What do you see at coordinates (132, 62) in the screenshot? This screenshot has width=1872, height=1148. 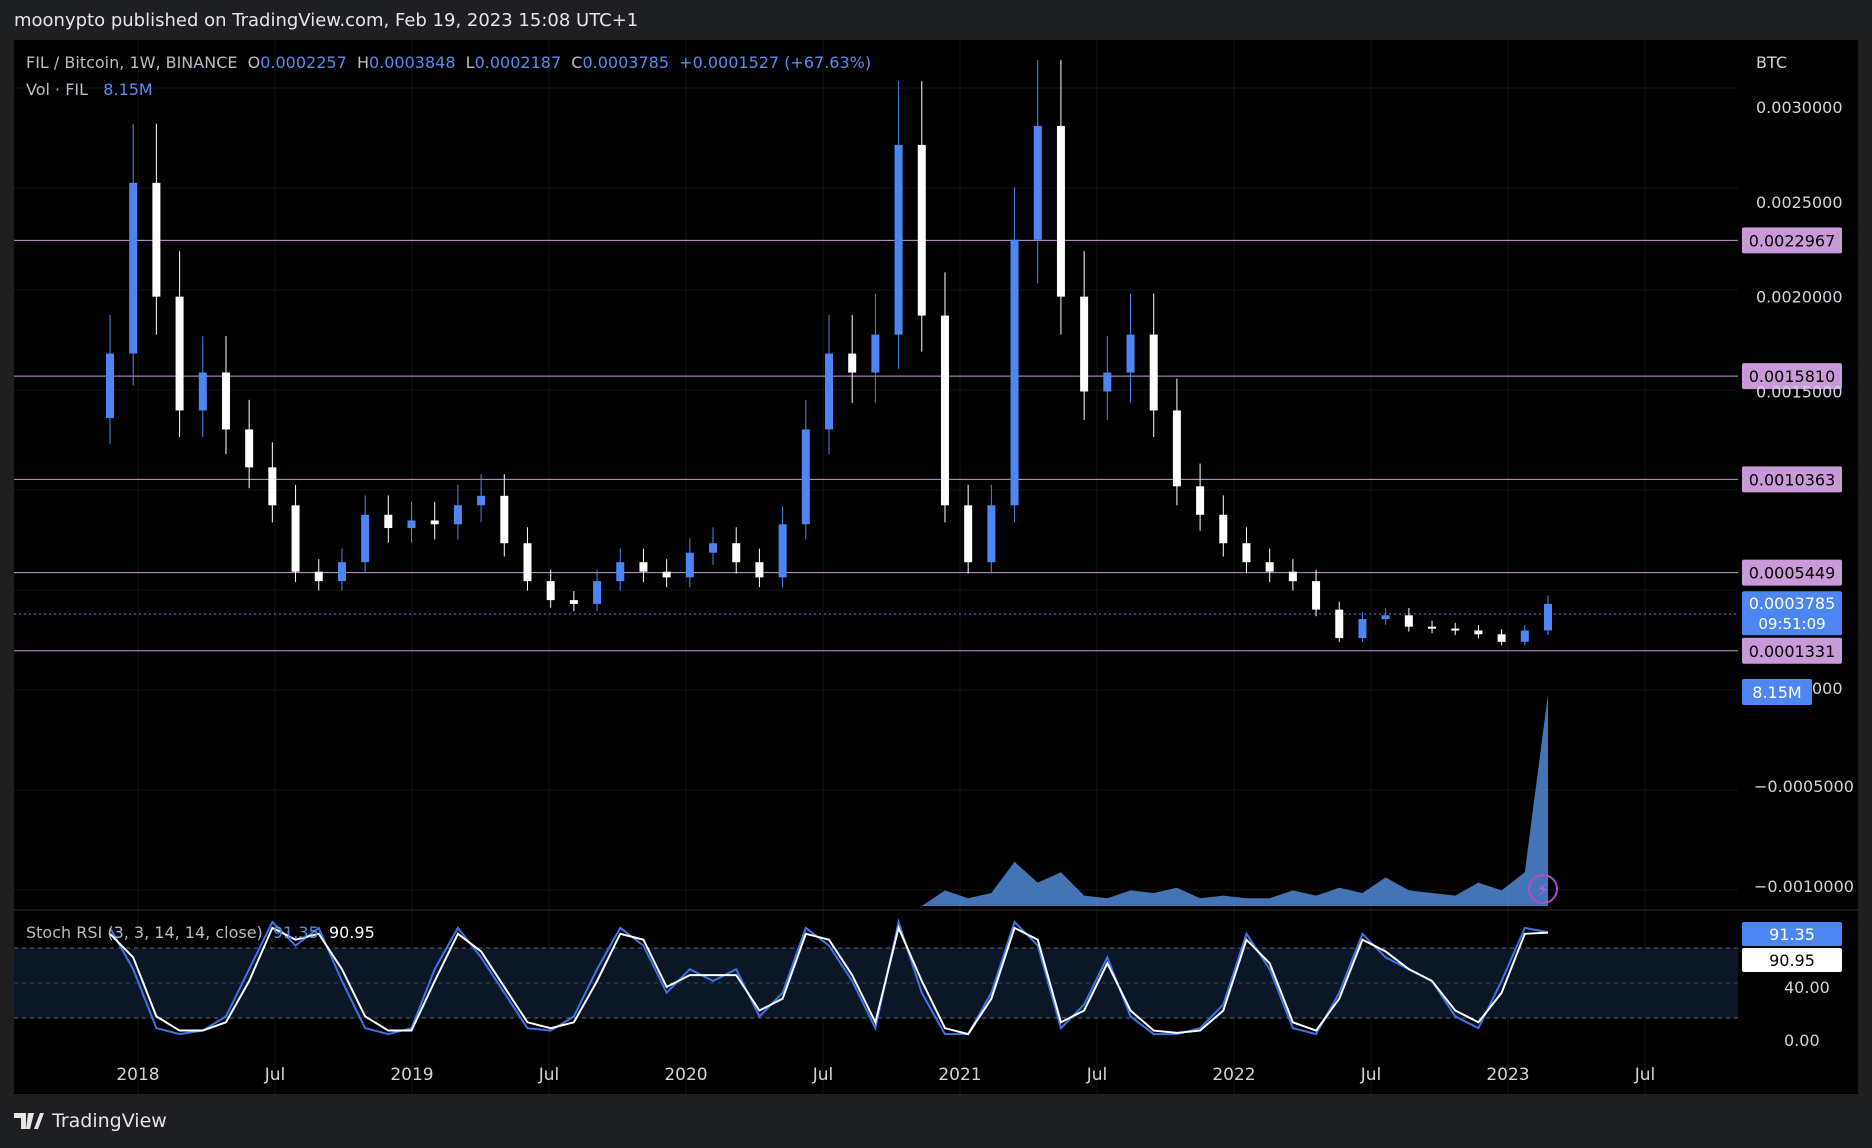 I see `symbol-title: FIL / Bitcoin, 1W, BINANCE` at bounding box center [132, 62].